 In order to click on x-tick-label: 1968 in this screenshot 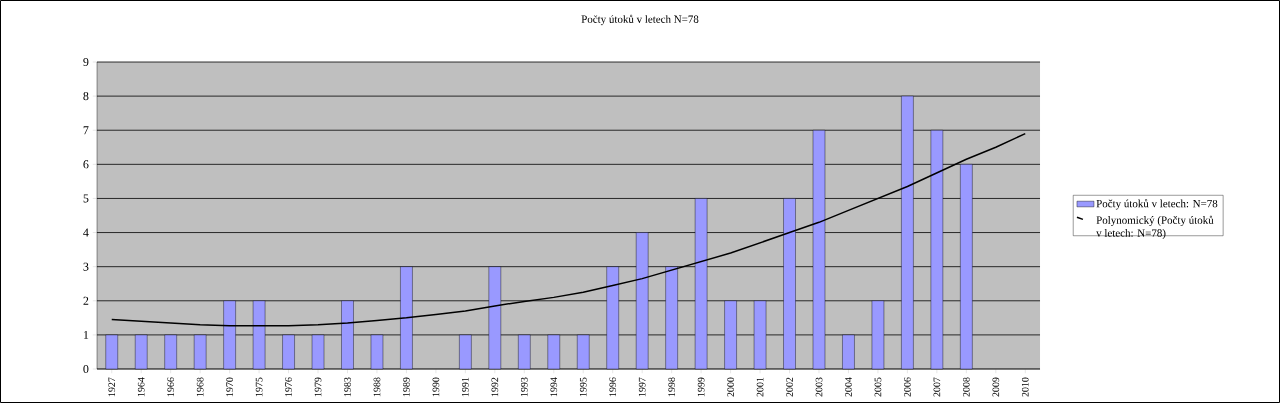, I will do `click(200, 387)`.